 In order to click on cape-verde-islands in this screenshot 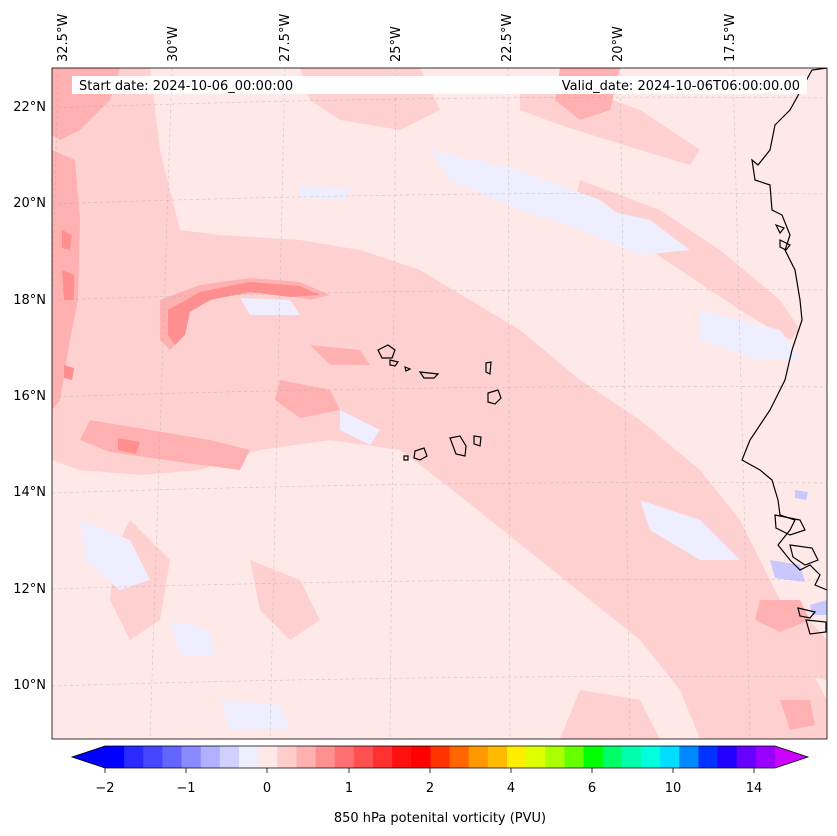, I will do `click(439, 402)`.